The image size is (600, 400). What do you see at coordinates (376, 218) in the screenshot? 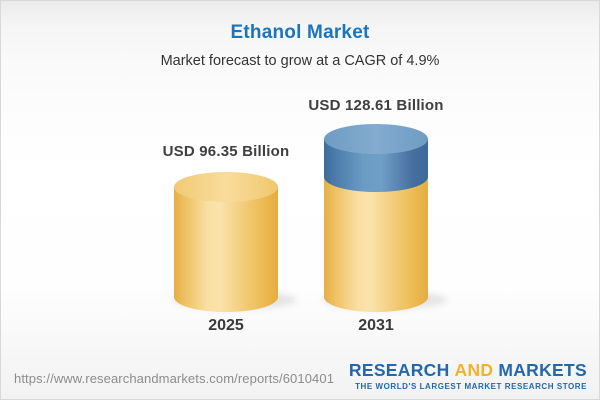
I see `bar-2031` at bounding box center [376, 218].